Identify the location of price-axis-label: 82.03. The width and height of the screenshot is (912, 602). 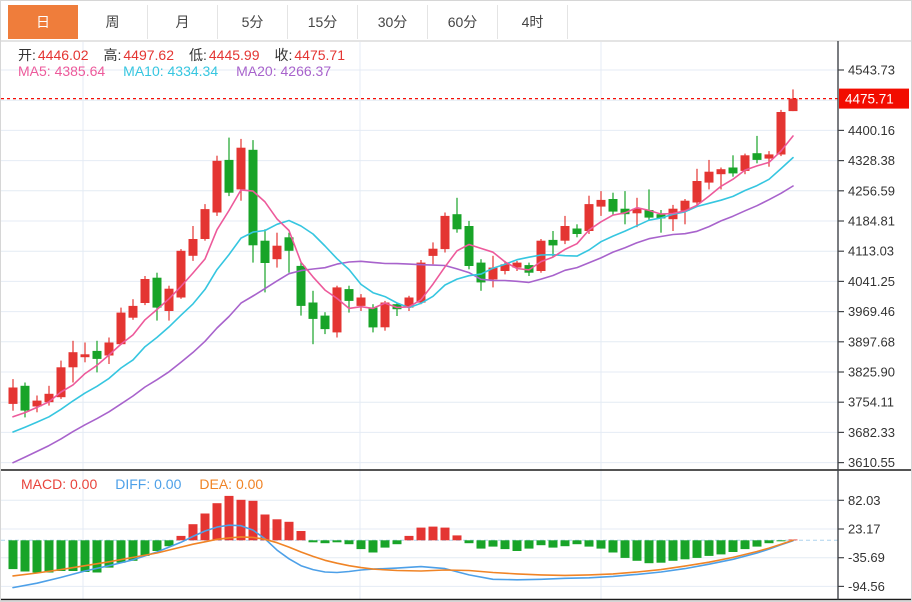
(864, 500).